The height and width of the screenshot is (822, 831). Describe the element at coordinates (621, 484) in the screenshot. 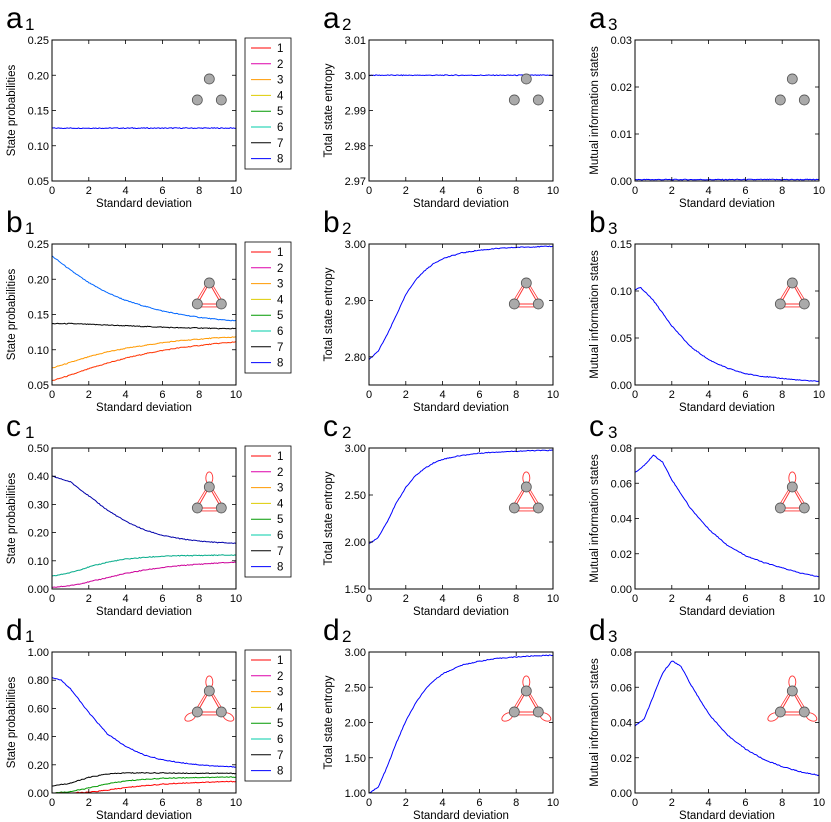

I see `y-tick-label: 0.06` at that location.